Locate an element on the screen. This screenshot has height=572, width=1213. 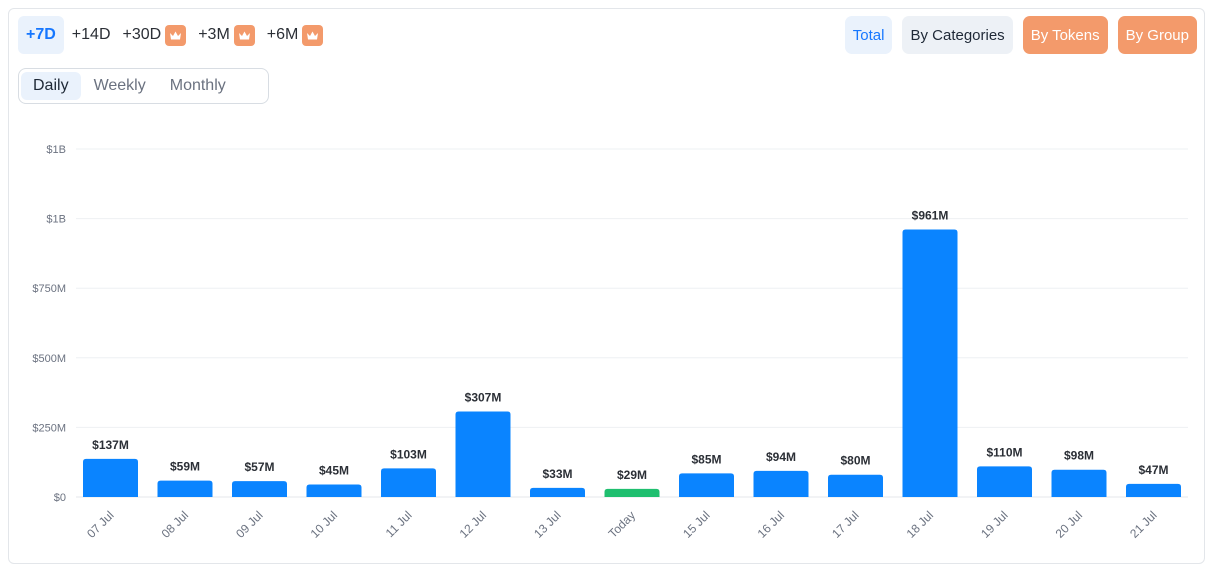
range-label: +7D is located at coordinates (41, 34).